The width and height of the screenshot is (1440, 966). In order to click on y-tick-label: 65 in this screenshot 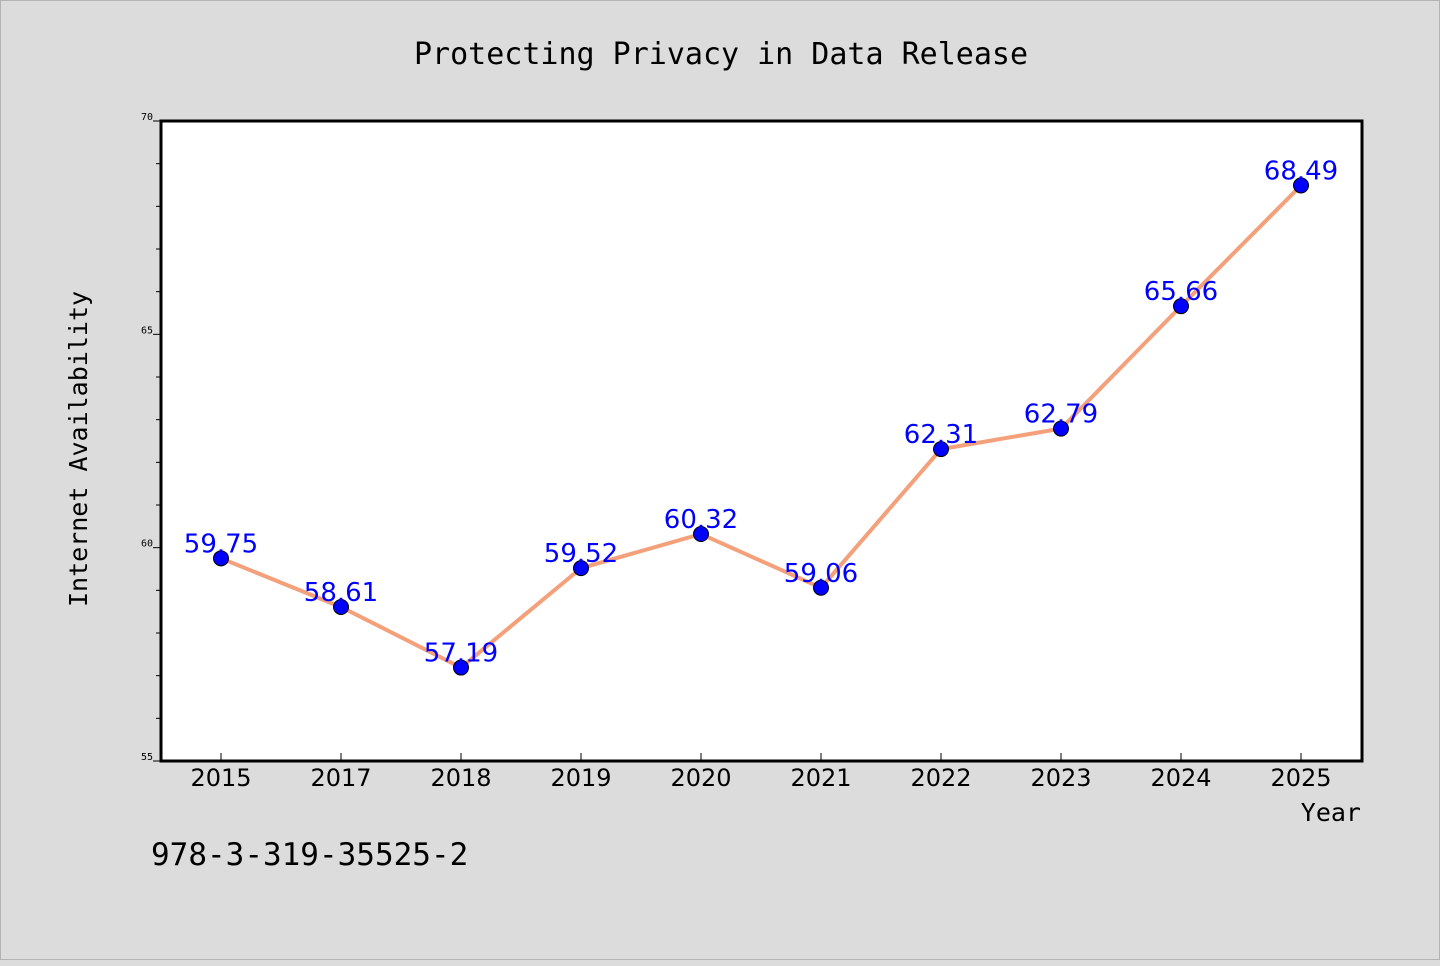, I will do `click(147, 330)`.